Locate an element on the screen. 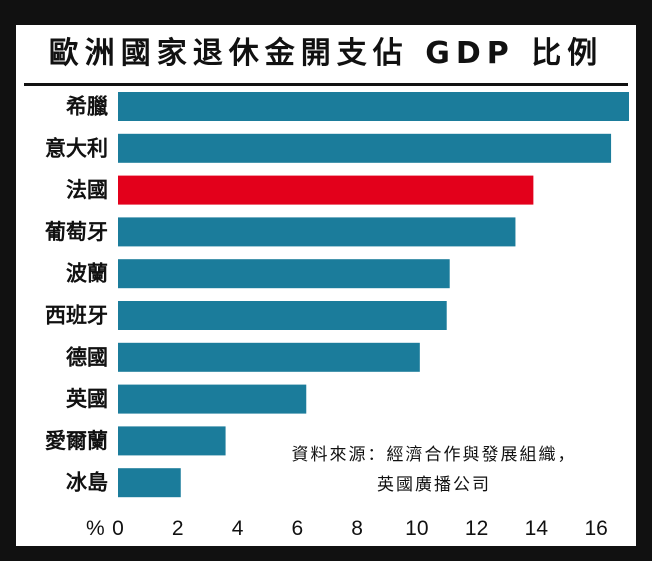 Image resolution: width=652 pixels, height=561 pixels. category-label: 意大利 is located at coordinates (76, 148).